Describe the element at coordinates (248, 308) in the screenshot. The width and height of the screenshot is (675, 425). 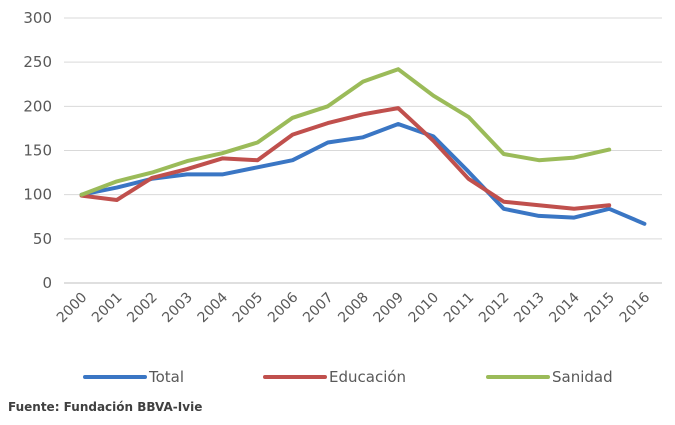
I see `x-tick-label: 2005` at that location.